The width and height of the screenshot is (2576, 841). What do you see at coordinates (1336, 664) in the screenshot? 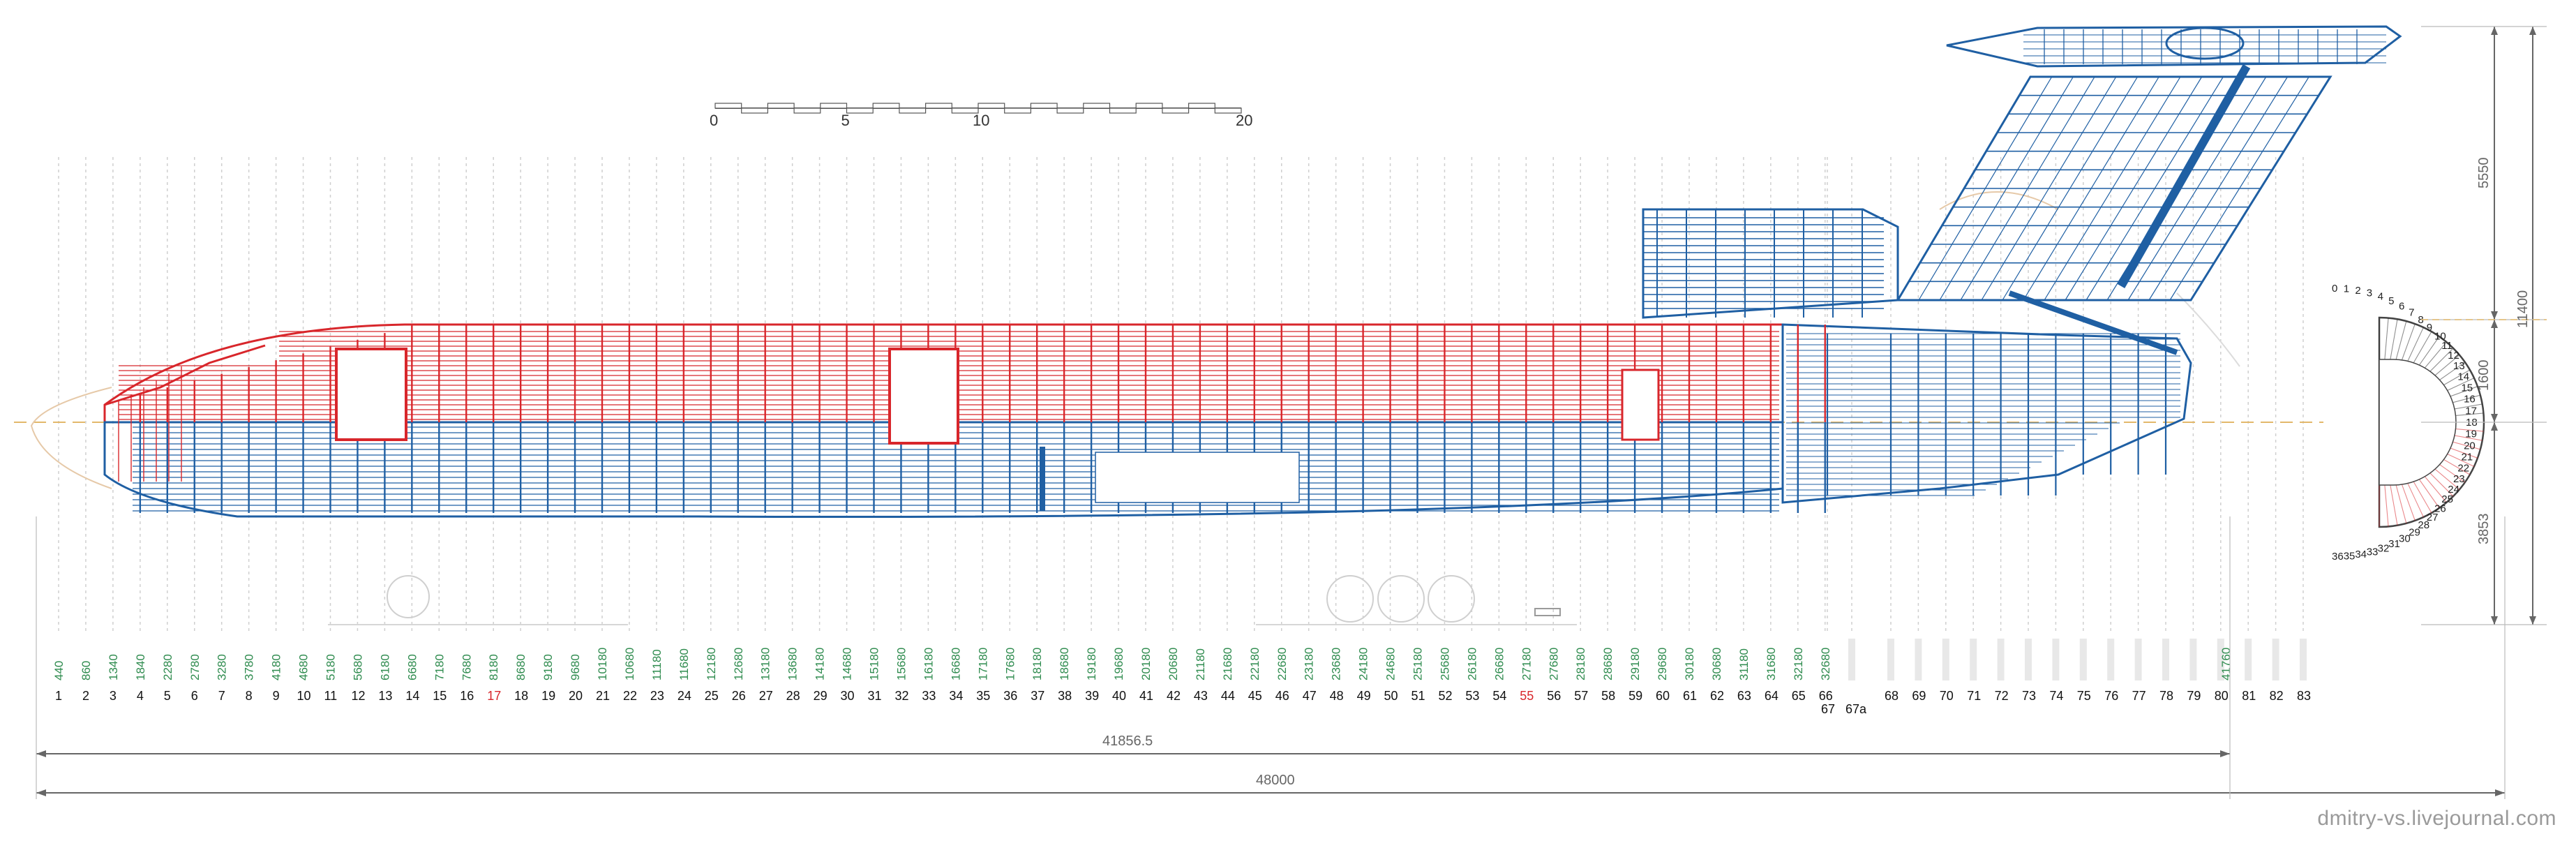
I see `frame-code: 23680` at bounding box center [1336, 664].